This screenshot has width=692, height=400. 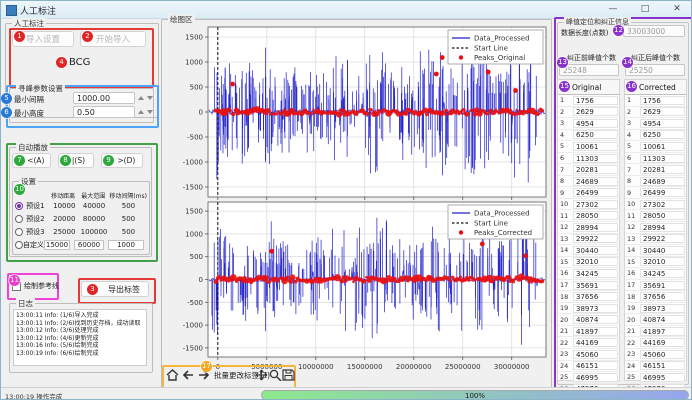 I want to click on table-row: 13 29922, so click(x=588, y=240).